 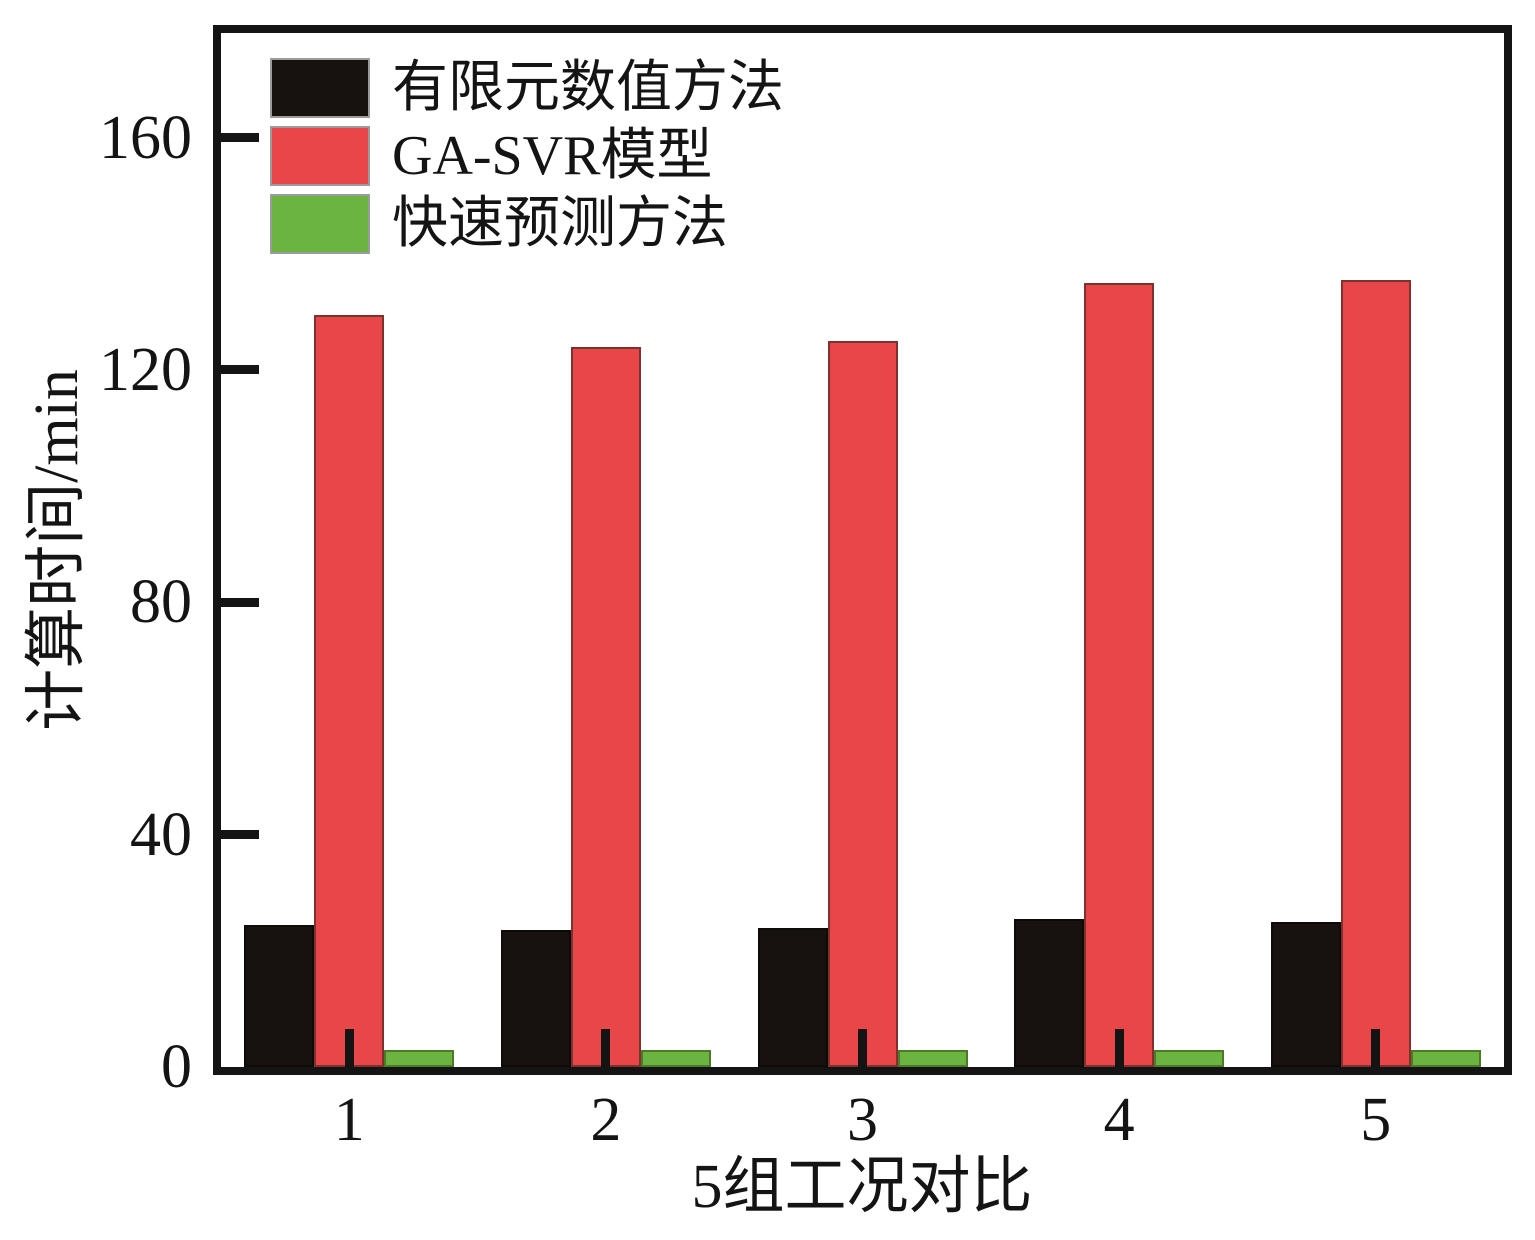 I want to click on legend-label-ga-svr: GA-SVR模型, so click(x=552, y=156).